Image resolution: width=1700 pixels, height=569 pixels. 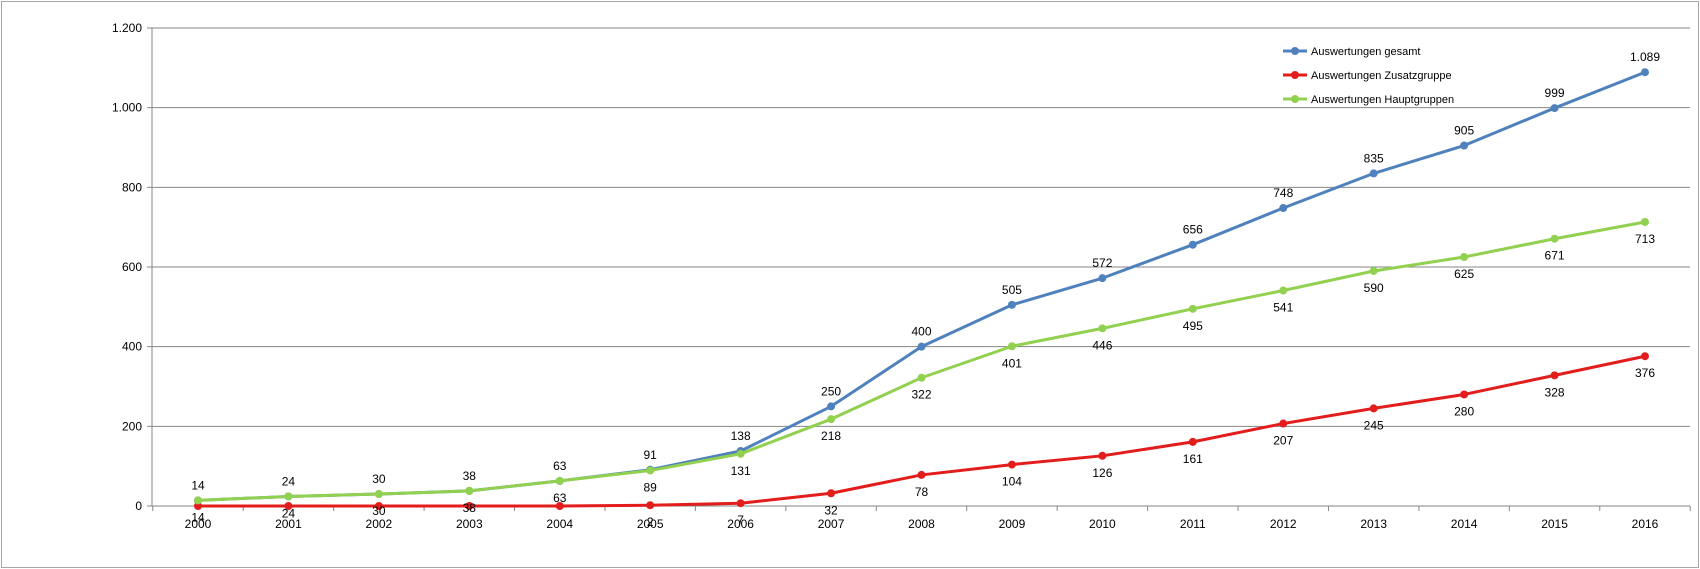 I want to click on x-tick-label: 2003, so click(x=469, y=524).